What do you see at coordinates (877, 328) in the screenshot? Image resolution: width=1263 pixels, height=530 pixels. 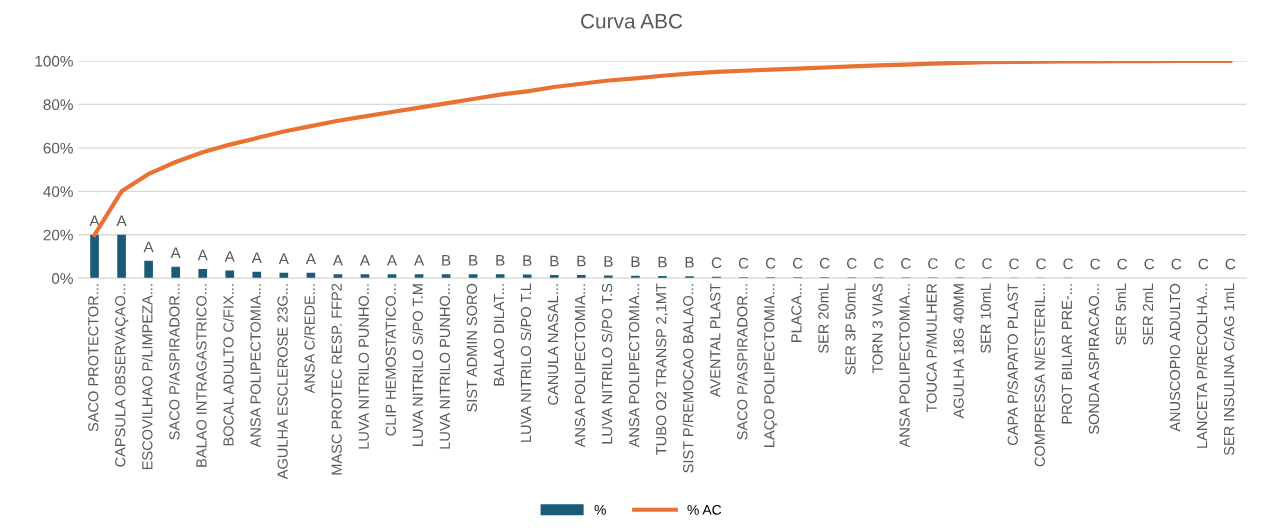 I see `x-tick-label: TORN 3 VIAS` at bounding box center [877, 328].